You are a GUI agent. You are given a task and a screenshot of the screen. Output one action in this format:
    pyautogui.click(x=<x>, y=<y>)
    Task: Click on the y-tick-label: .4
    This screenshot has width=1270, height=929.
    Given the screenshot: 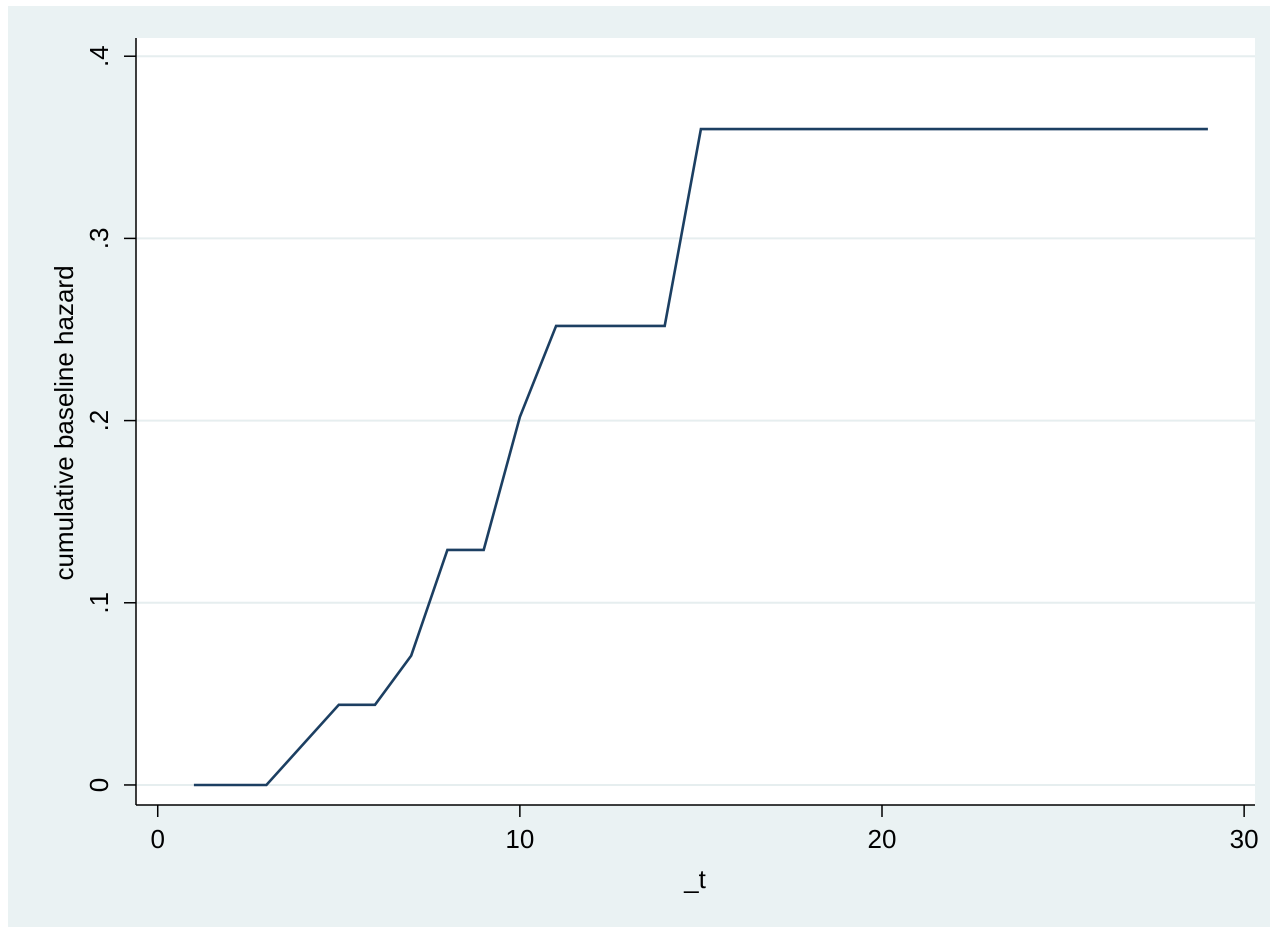 What is the action you would take?
    pyautogui.click(x=99, y=56)
    